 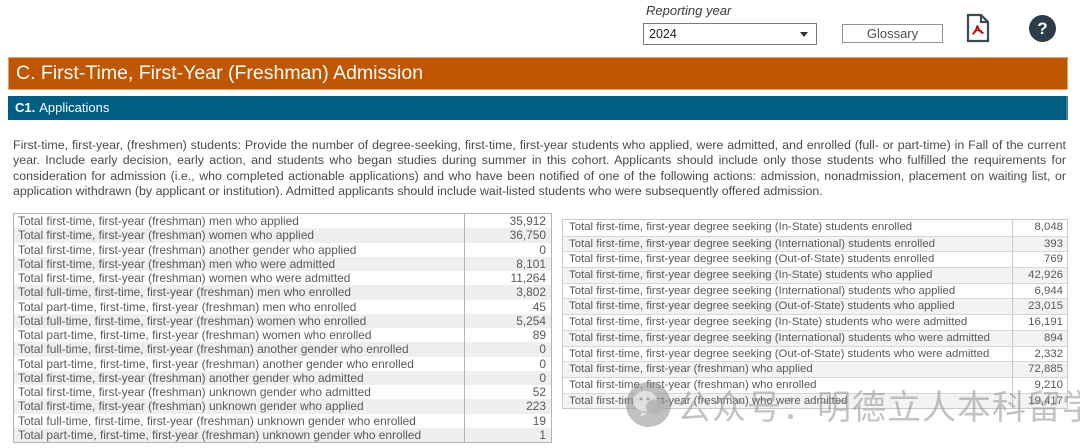 I want to click on row-value: 894, so click(x=1053, y=337).